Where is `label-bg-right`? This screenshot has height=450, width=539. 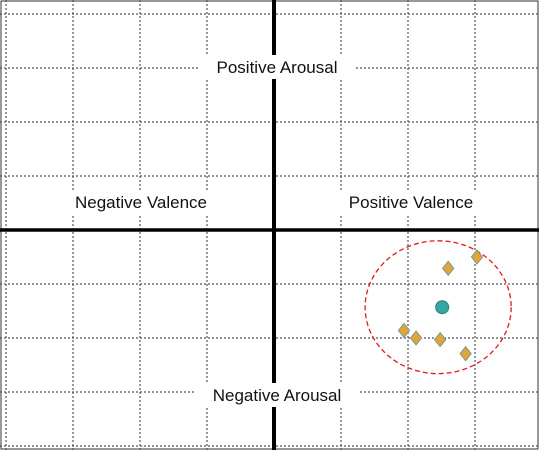
label-bg-right is located at coordinates (411, 202).